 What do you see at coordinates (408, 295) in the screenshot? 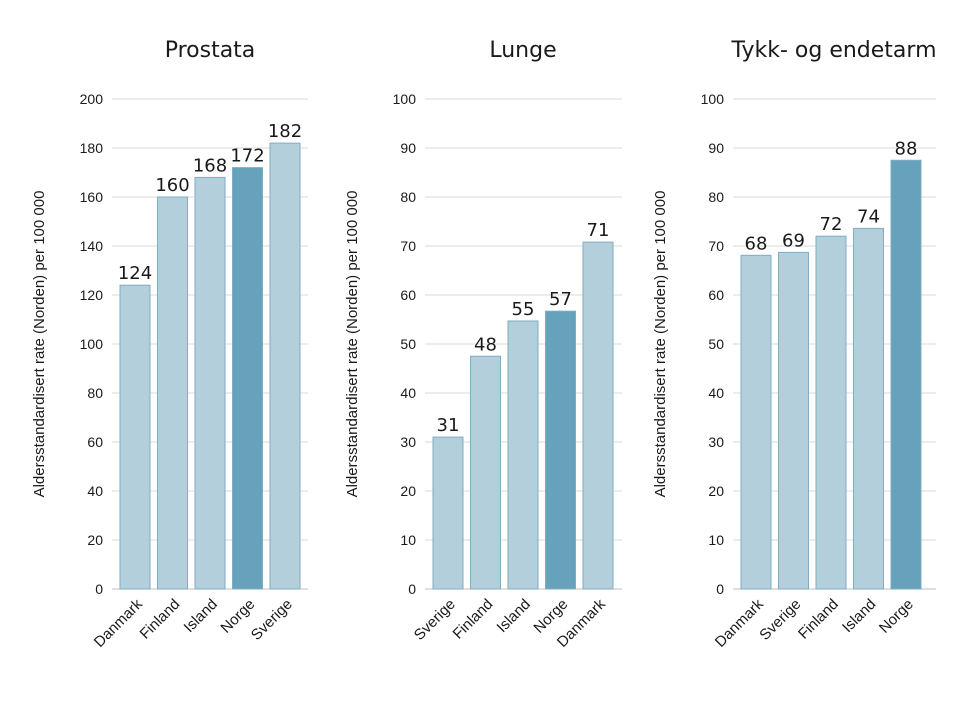
I see `chart-1-ytick-label: 60` at bounding box center [408, 295].